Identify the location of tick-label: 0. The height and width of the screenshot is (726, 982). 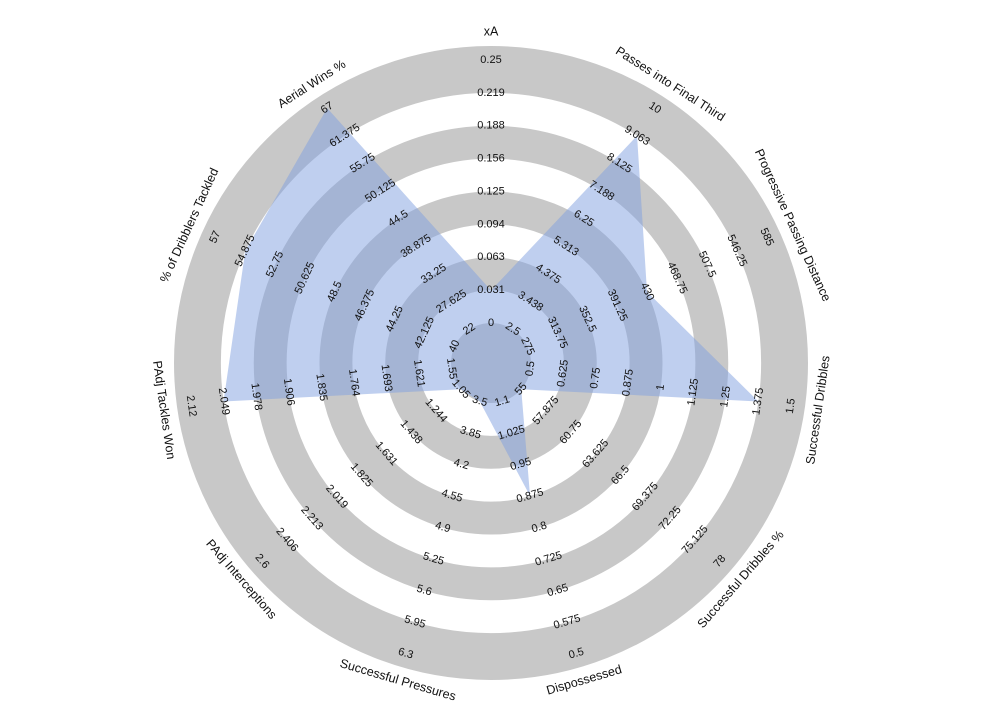
(491, 323).